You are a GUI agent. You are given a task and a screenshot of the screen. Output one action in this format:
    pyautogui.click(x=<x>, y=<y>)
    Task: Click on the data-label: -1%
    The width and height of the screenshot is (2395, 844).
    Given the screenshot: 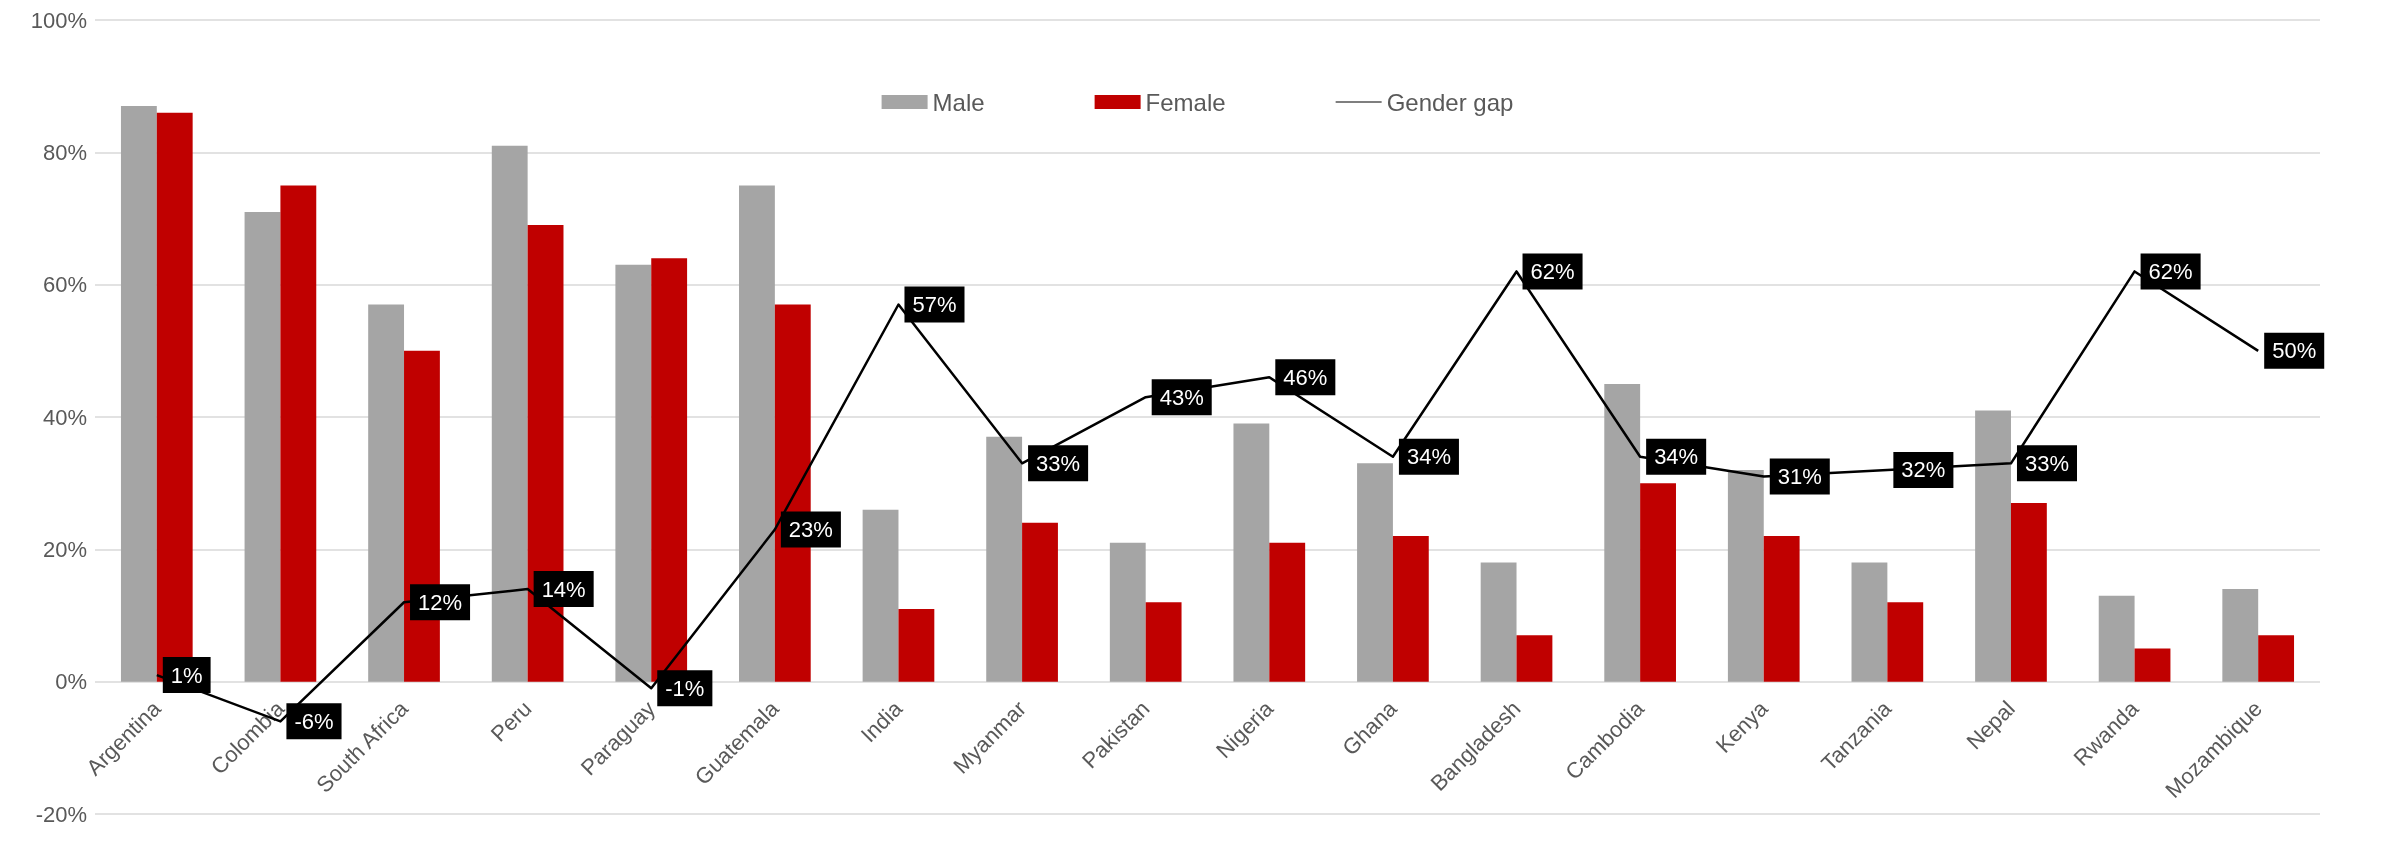 What is the action you would take?
    pyautogui.click(x=685, y=688)
    